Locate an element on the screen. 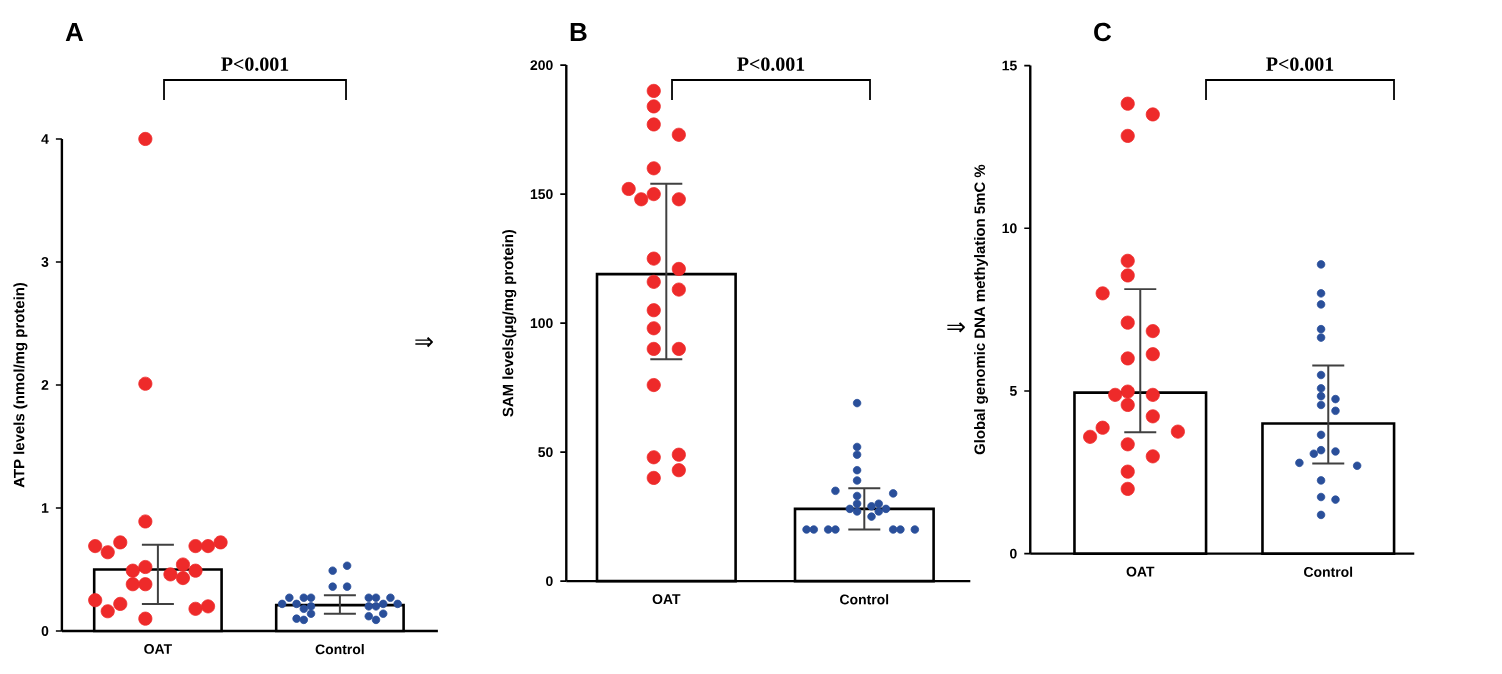 The height and width of the screenshot is (674, 1502). chart-title: B is located at coordinates (578, 32).